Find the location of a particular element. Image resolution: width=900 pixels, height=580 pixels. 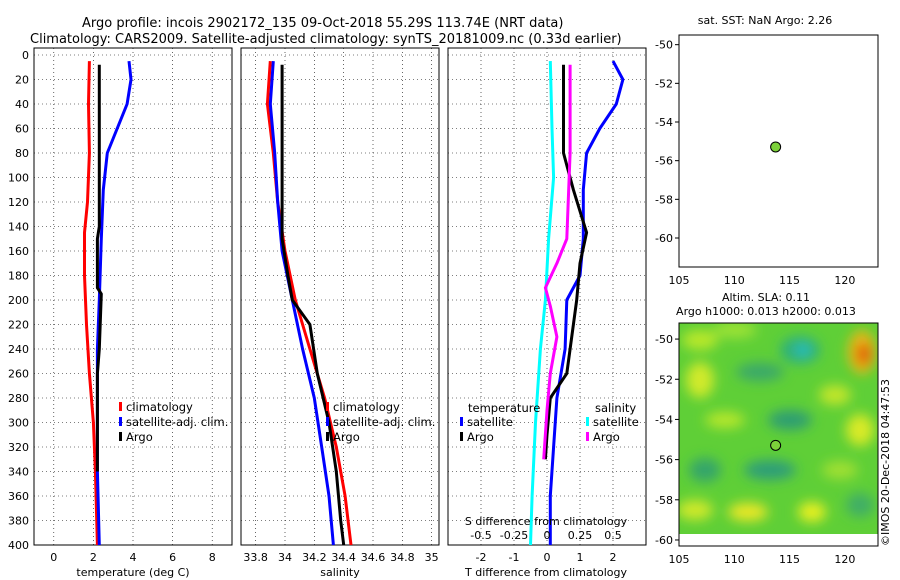

legend-climatology: climatology is located at coordinates (159, 407).